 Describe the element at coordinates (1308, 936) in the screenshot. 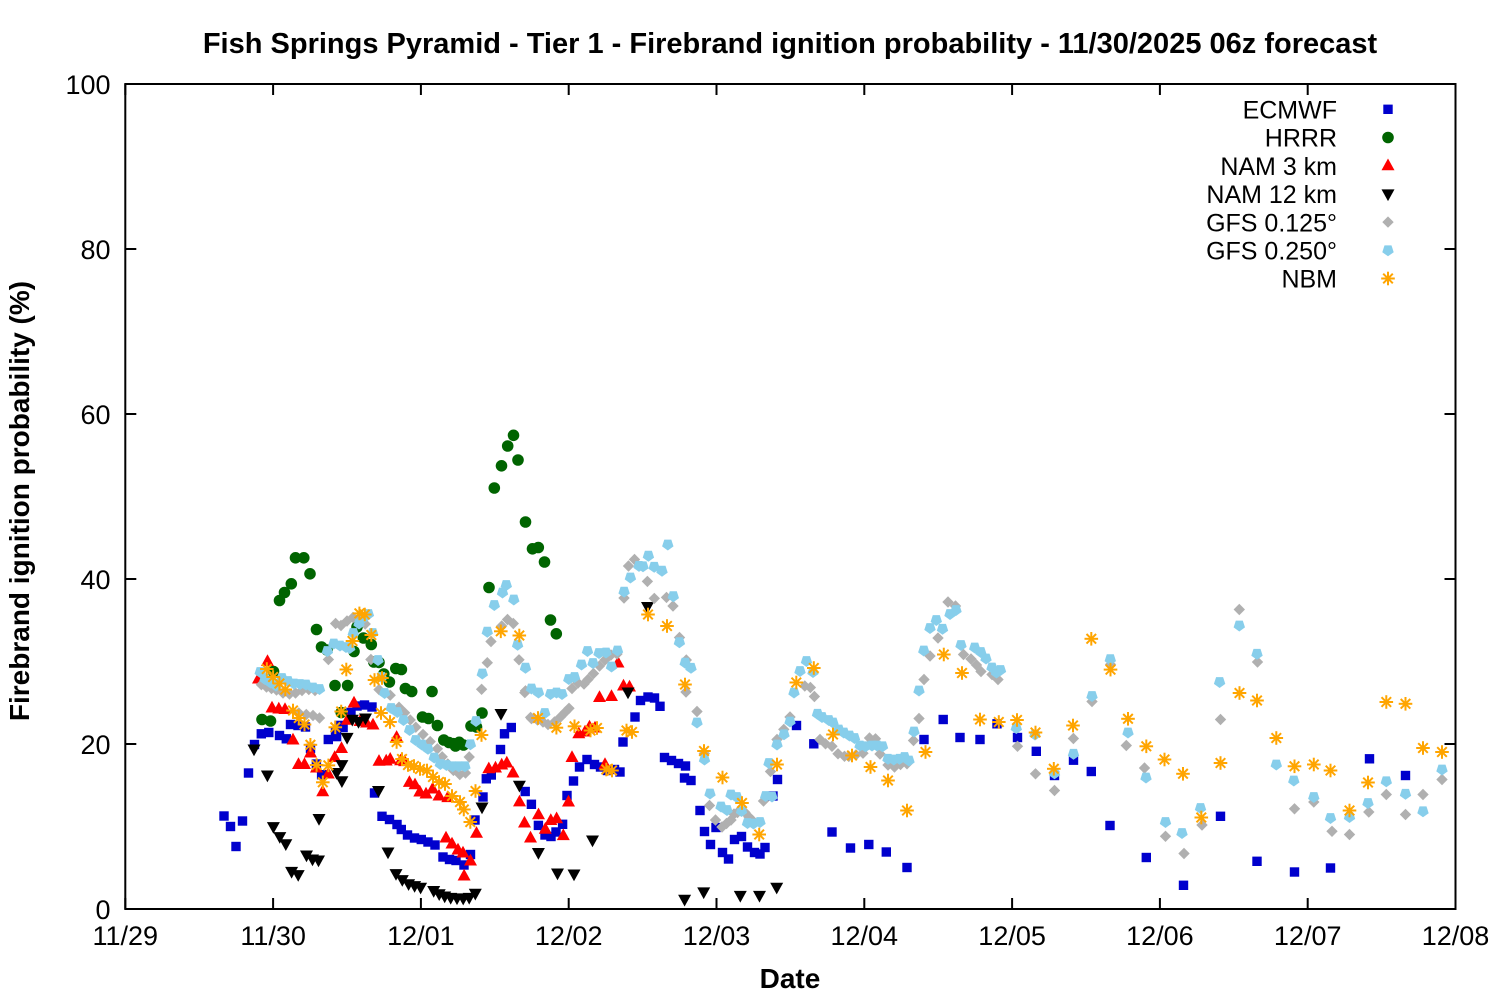

I see `svg-text: 12/07` at that location.